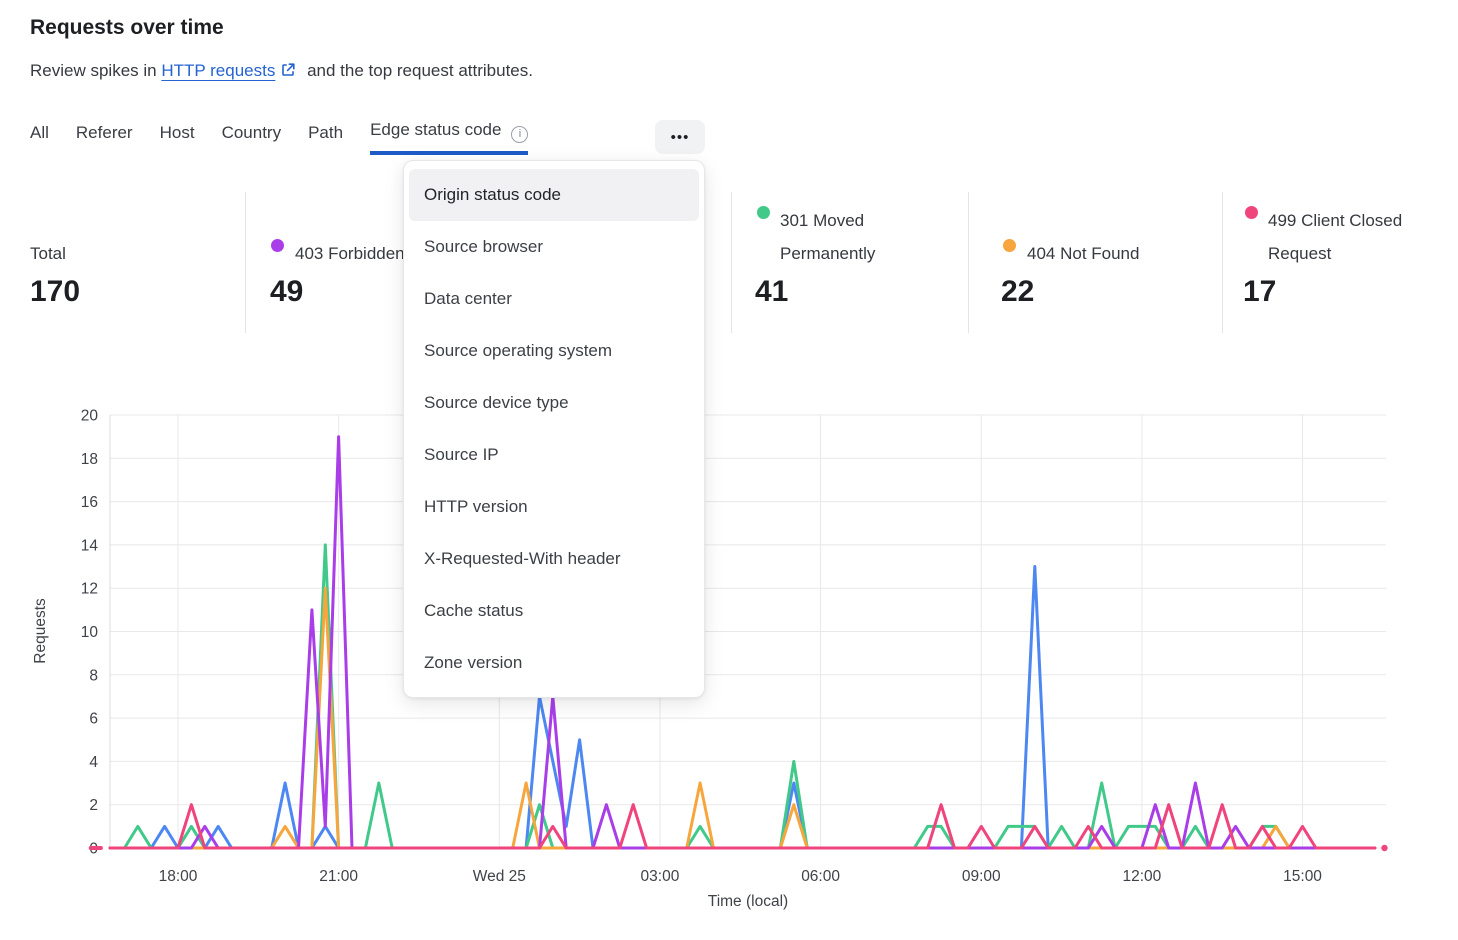 Image resolution: width=1458 pixels, height=940 pixels. Describe the element at coordinates (763, 212) in the screenshot. I see `stat-dot-301-moved-permanently` at that location.